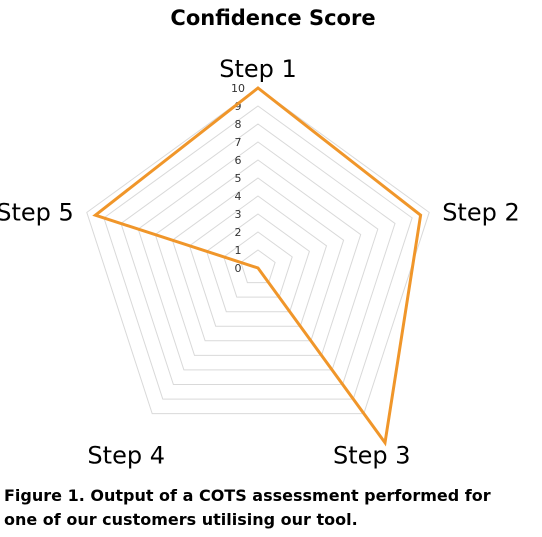  I want to click on caption-line-2: one of our customers utilising our tool., so click(181, 519).